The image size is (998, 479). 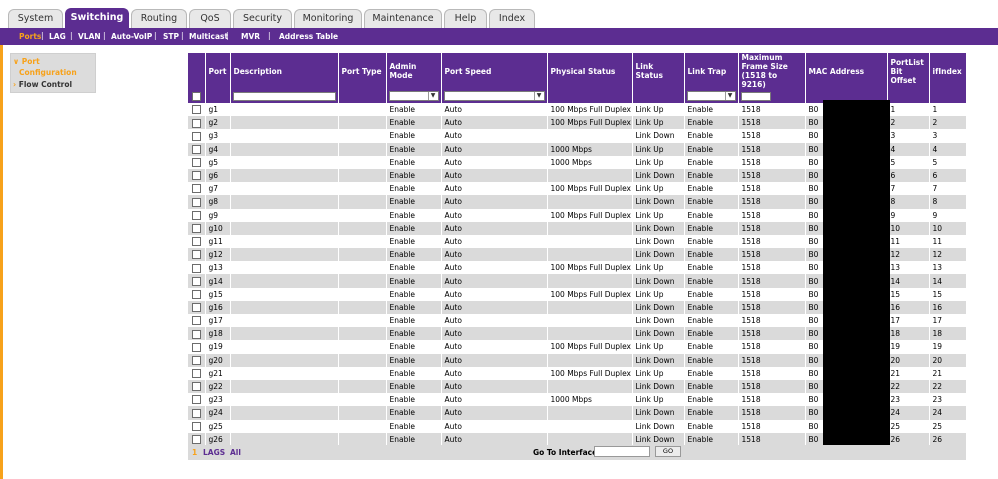 What do you see at coordinates (26, 61) in the screenshot?
I see `sidebar-item-port-configuration: ∨ Port` at bounding box center [26, 61].